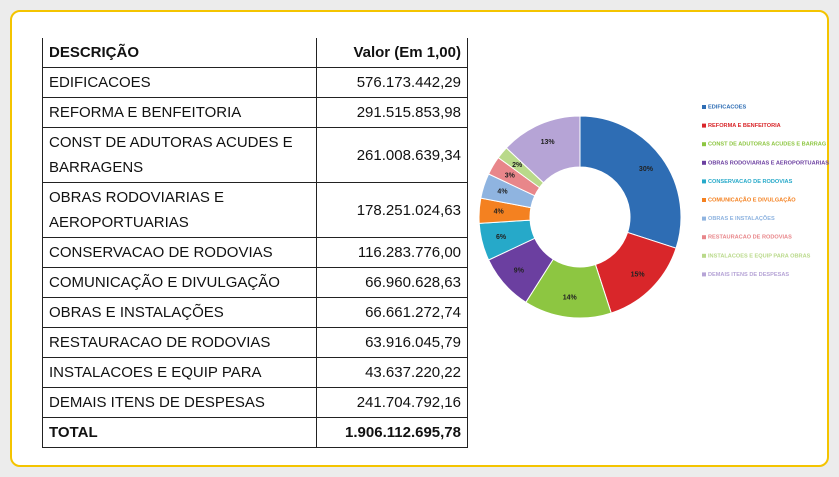 The width and height of the screenshot is (839, 477). I want to click on description-cell: OBRAS RODOVIARIAS E AEROPORTUARIAS, so click(179, 210).